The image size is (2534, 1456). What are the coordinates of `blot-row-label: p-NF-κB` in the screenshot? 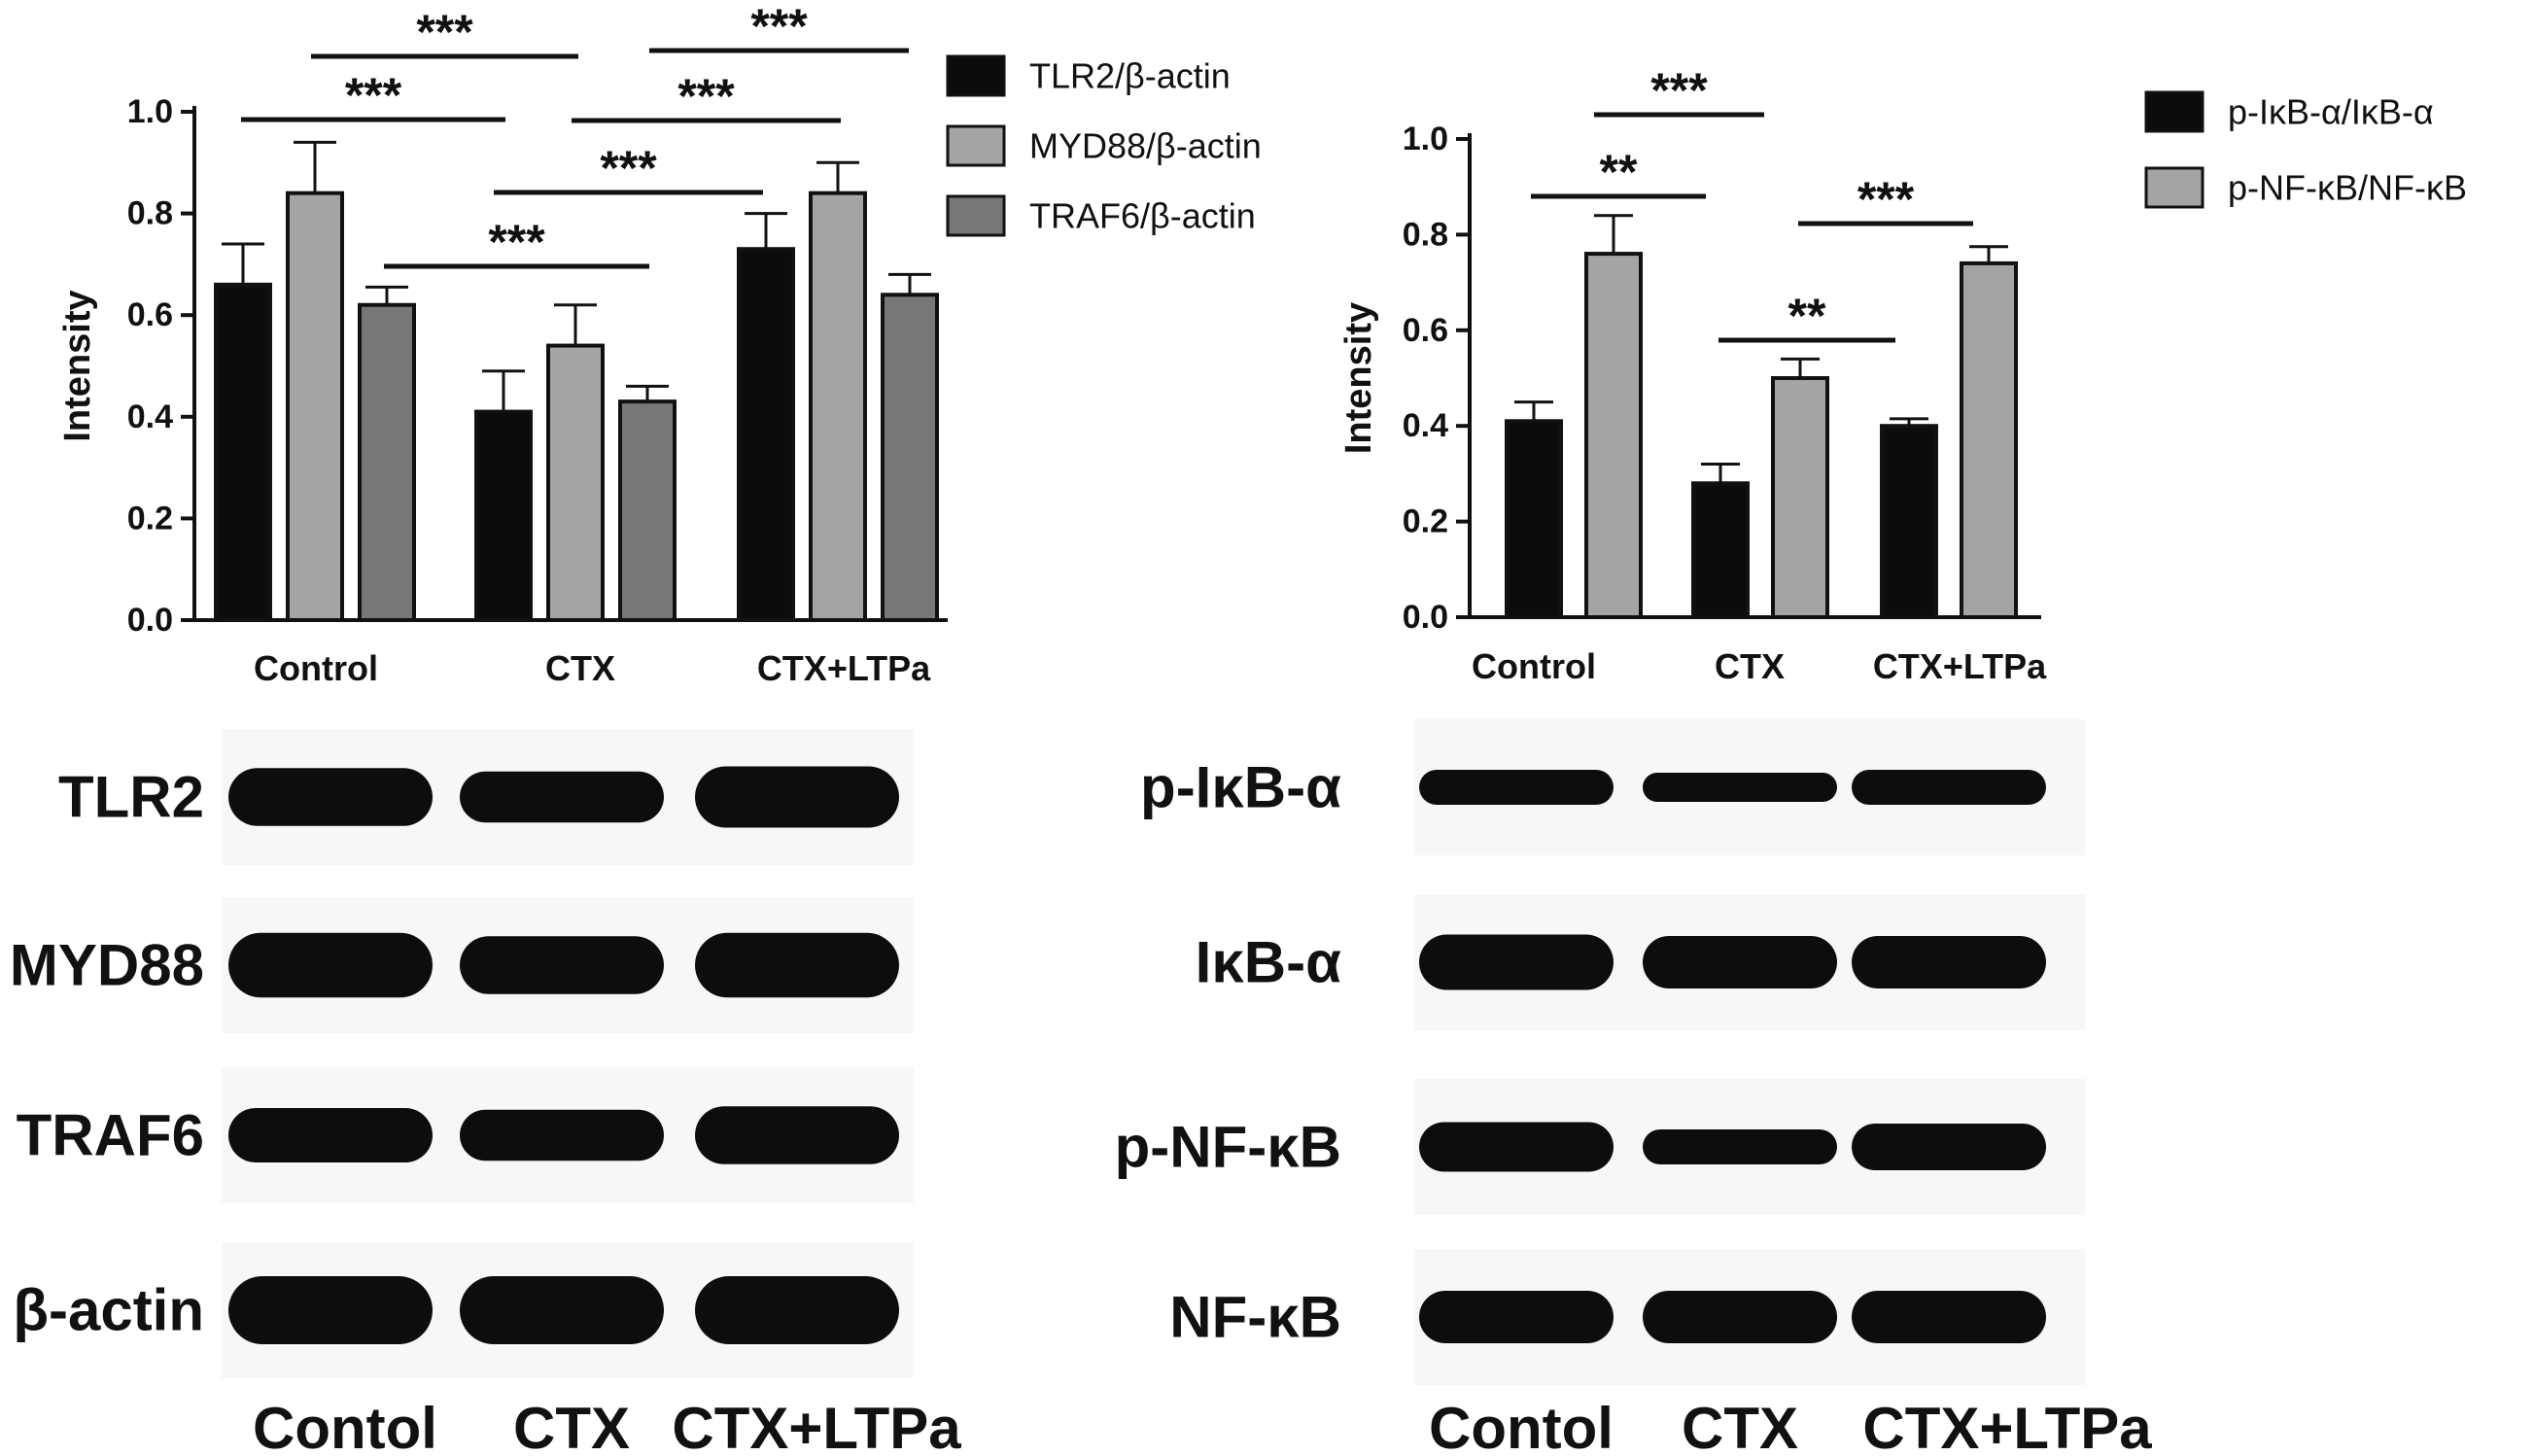 It's located at (1228, 1147).